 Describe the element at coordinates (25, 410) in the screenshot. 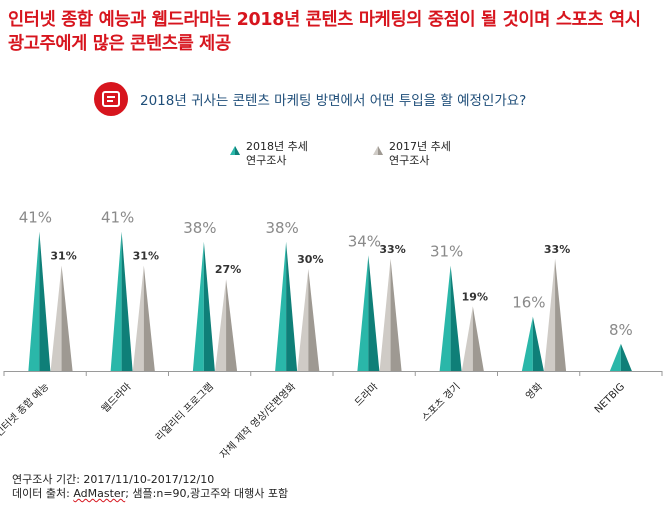

I see `category-label: 인터넷 종합 예능` at that location.